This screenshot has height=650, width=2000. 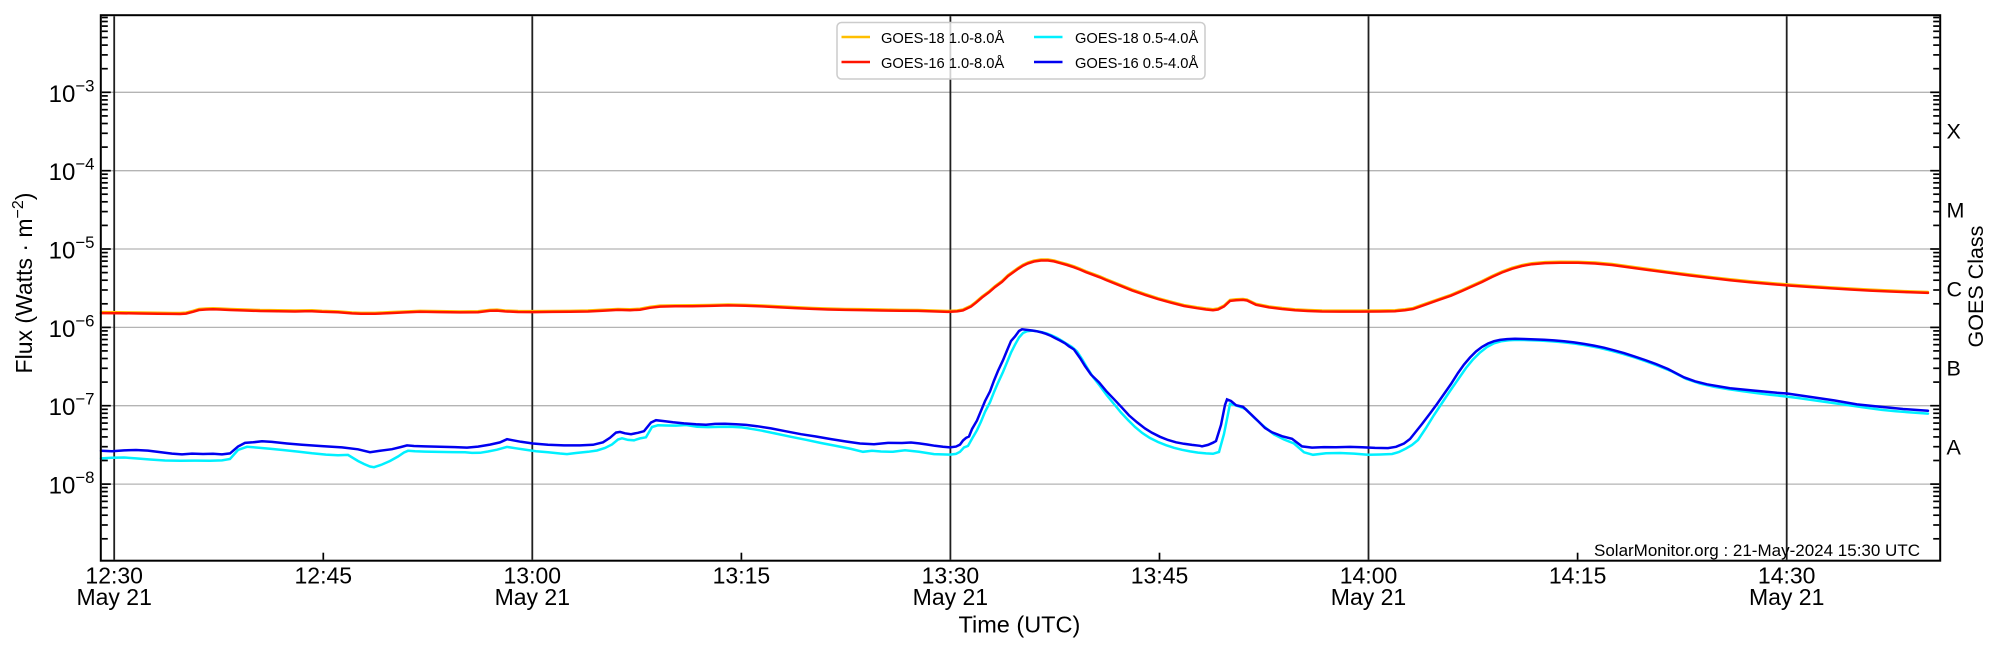 I want to click on svg-text: 10⁻⁷, so click(x=72, y=406).